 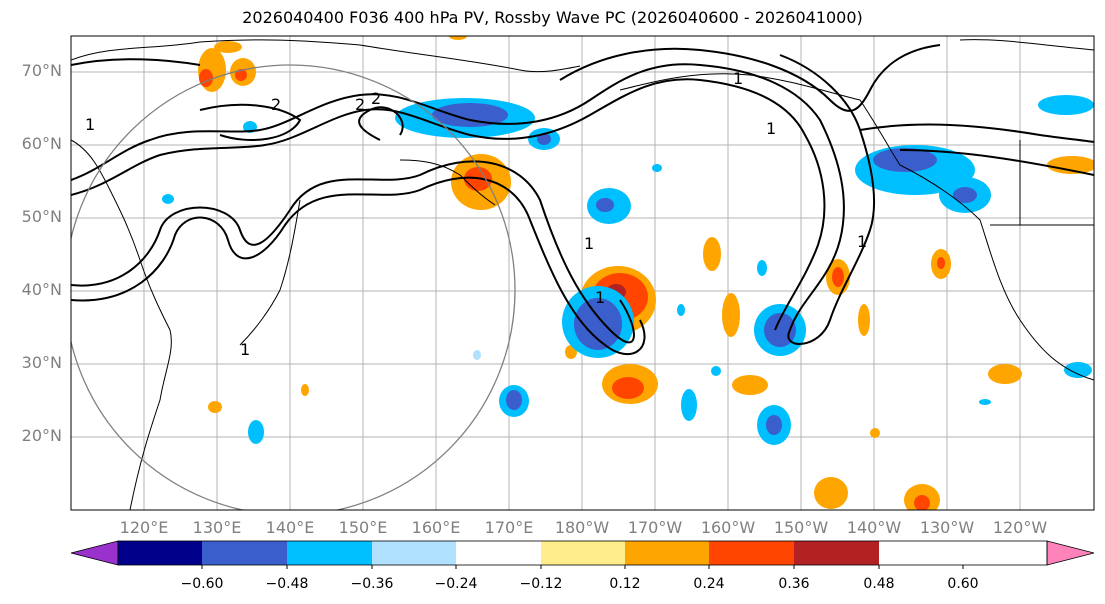 What do you see at coordinates (709, 584) in the screenshot?
I see `colorbar-tick-label: 0.24` at bounding box center [709, 584].